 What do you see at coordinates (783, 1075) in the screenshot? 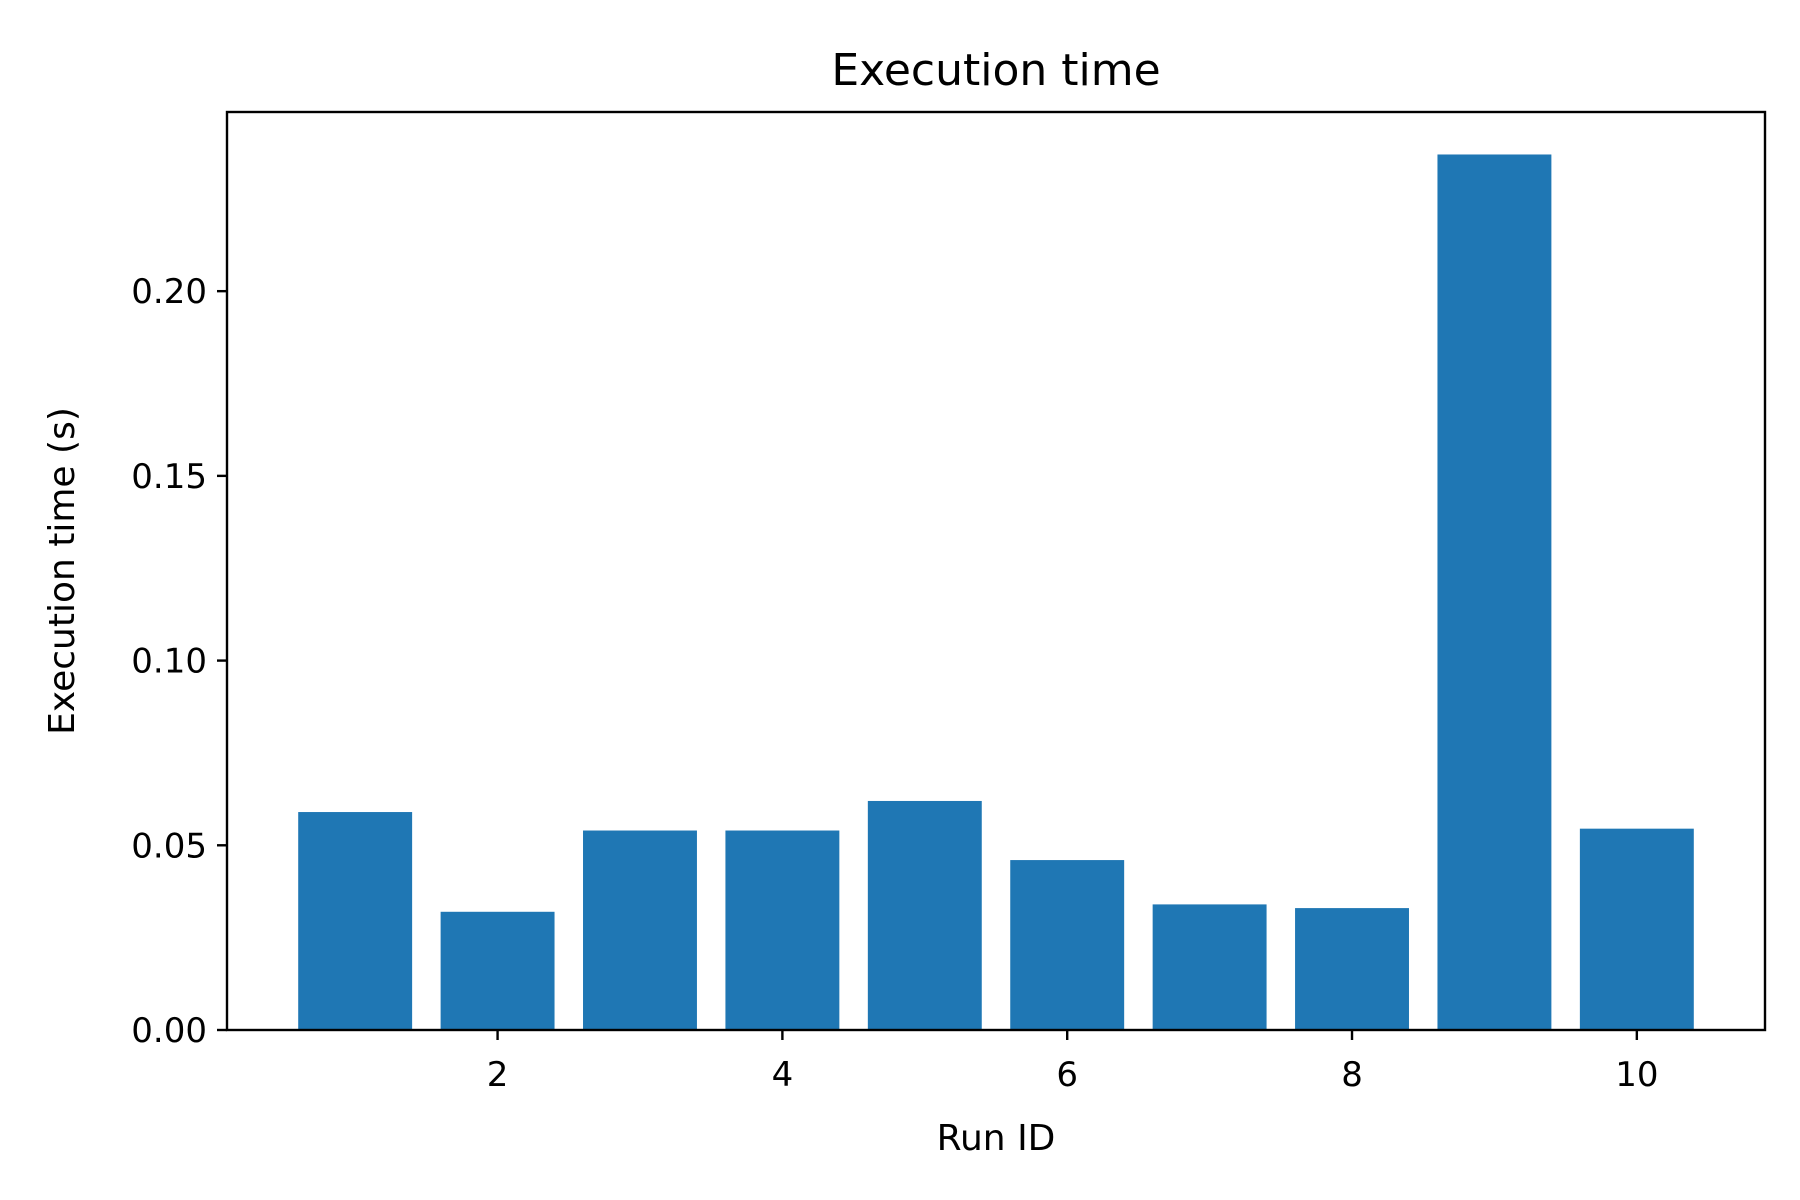
I see `x-tick-label: 4` at bounding box center [783, 1075].